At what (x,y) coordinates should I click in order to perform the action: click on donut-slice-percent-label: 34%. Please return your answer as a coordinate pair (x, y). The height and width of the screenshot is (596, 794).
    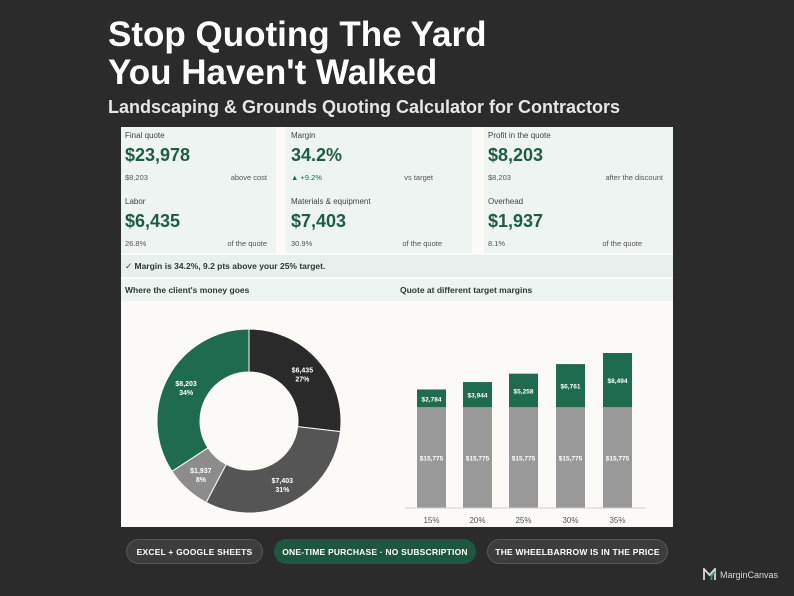
    Looking at the image, I should click on (186, 393).